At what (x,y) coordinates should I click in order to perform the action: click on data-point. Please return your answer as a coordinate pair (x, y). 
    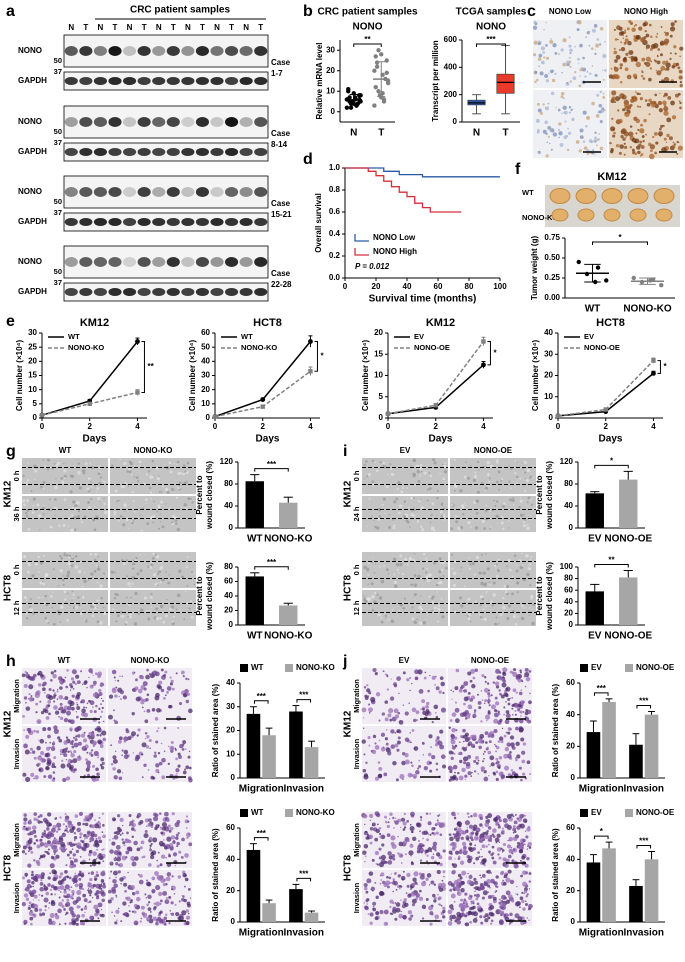
    Looking at the image, I should click on (137, 392).